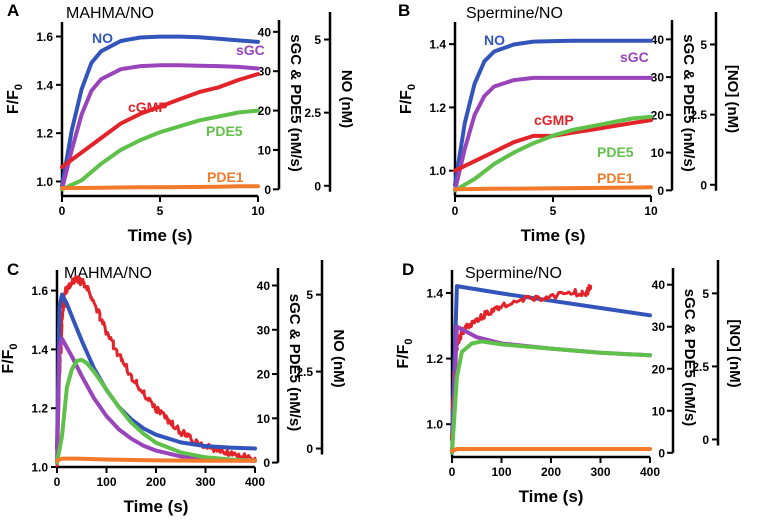  I want to click on panel-letter: C, so click(13, 269).